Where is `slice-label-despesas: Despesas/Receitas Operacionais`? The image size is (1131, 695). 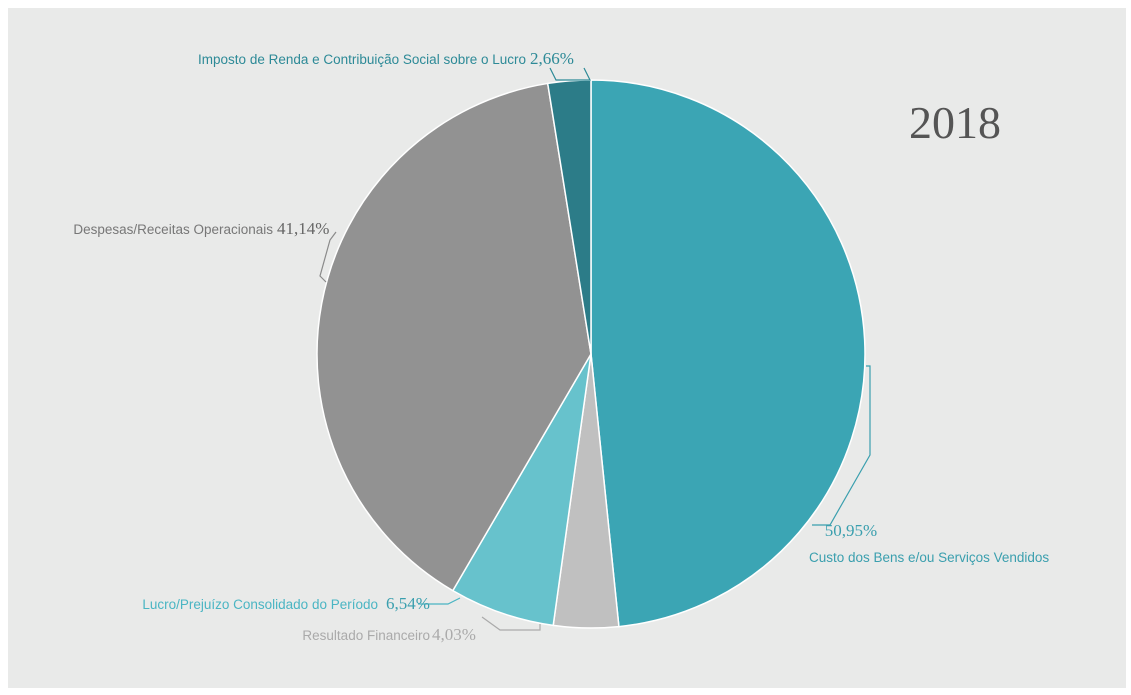 slice-label-despesas: Despesas/Receitas Operacionais is located at coordinates (173, 229).